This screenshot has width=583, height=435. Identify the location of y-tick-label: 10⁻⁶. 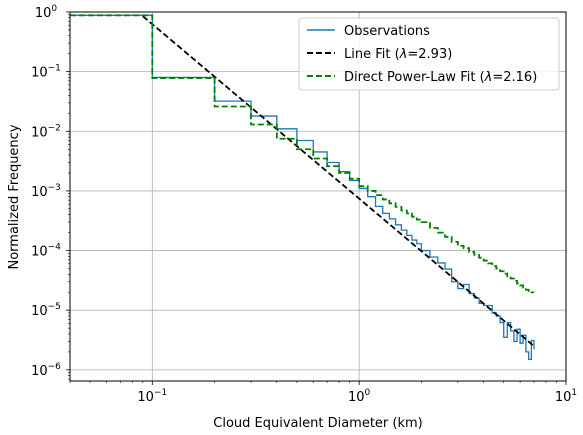
(46, 370).